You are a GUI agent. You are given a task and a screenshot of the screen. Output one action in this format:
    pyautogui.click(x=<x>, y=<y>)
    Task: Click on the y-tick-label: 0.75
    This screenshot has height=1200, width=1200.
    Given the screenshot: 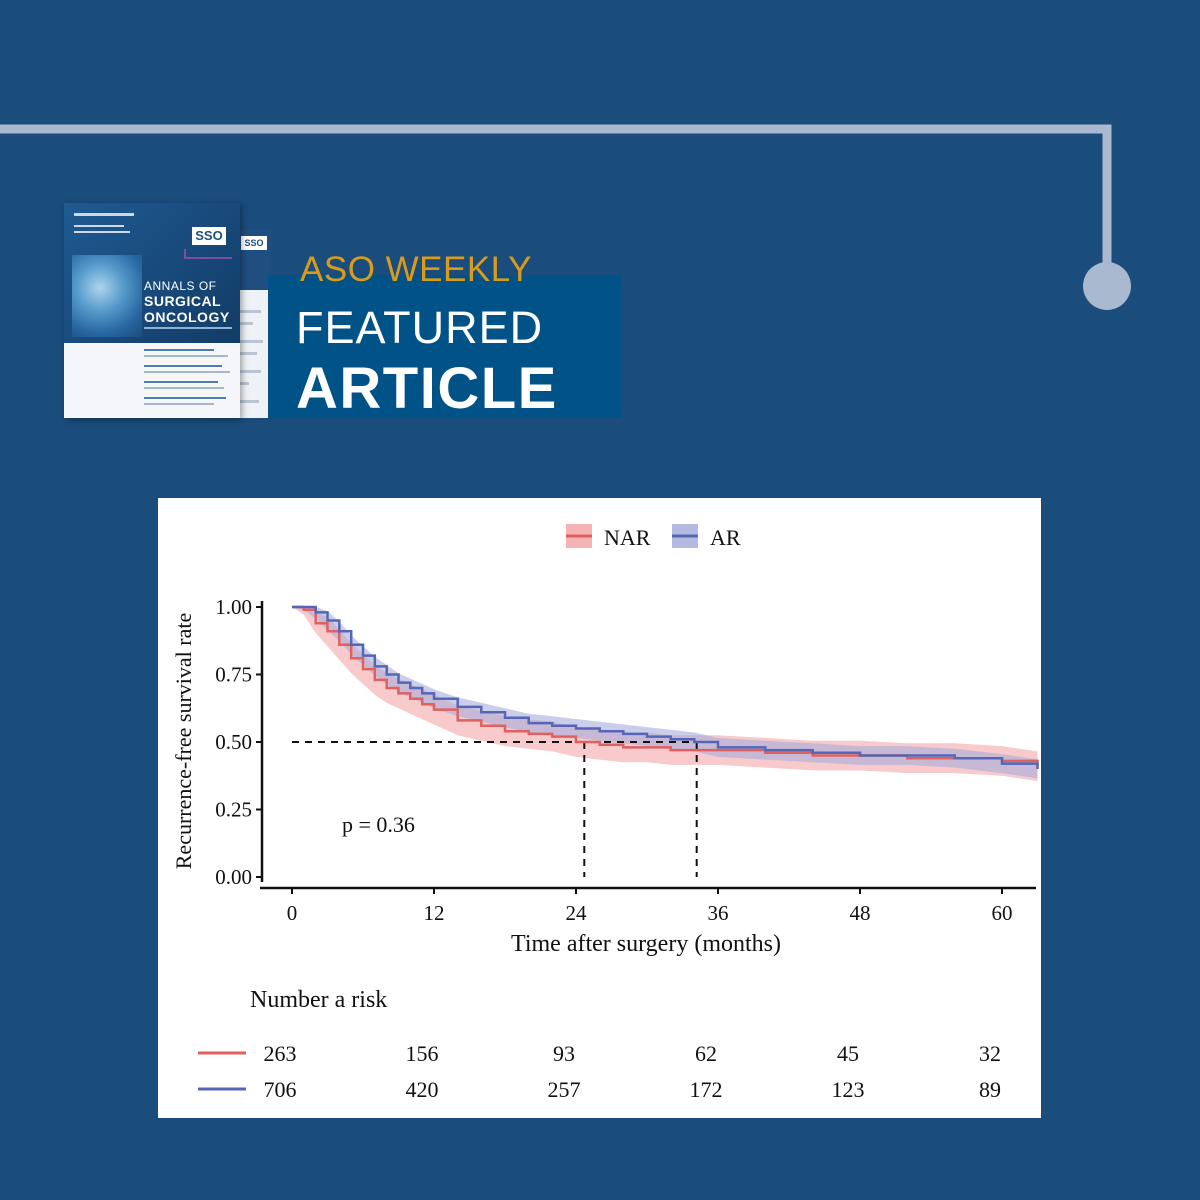 What is the action you would take?
    pyautogui.click(x=233, y=675)
    